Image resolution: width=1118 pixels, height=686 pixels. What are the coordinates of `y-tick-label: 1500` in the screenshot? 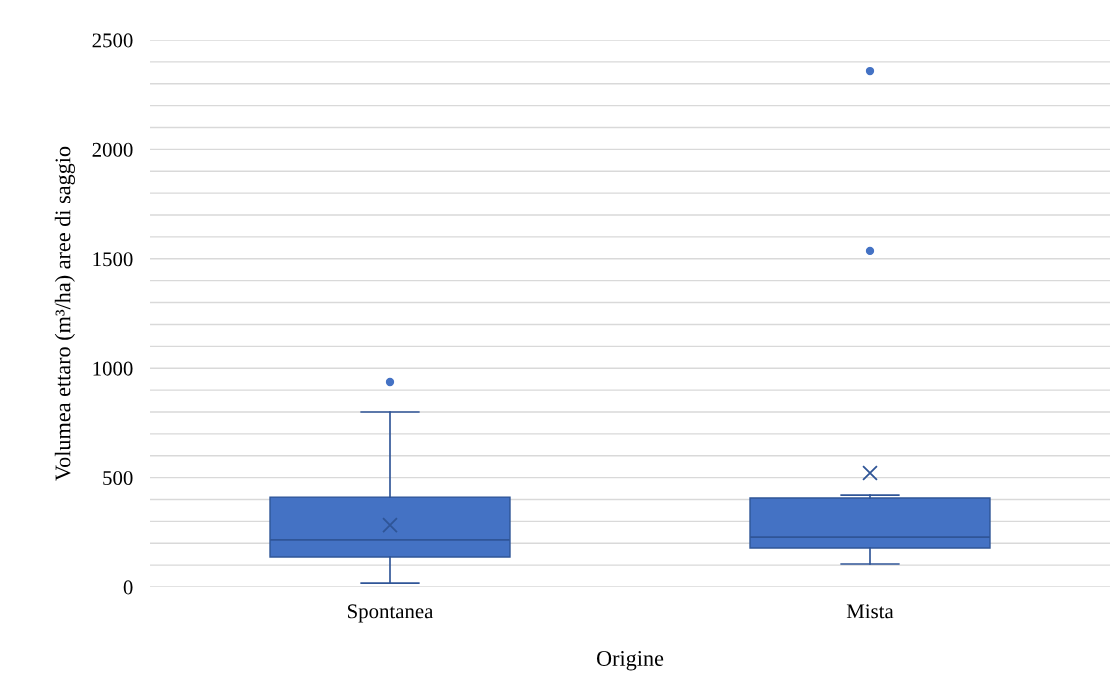 It's located at (113, 259).